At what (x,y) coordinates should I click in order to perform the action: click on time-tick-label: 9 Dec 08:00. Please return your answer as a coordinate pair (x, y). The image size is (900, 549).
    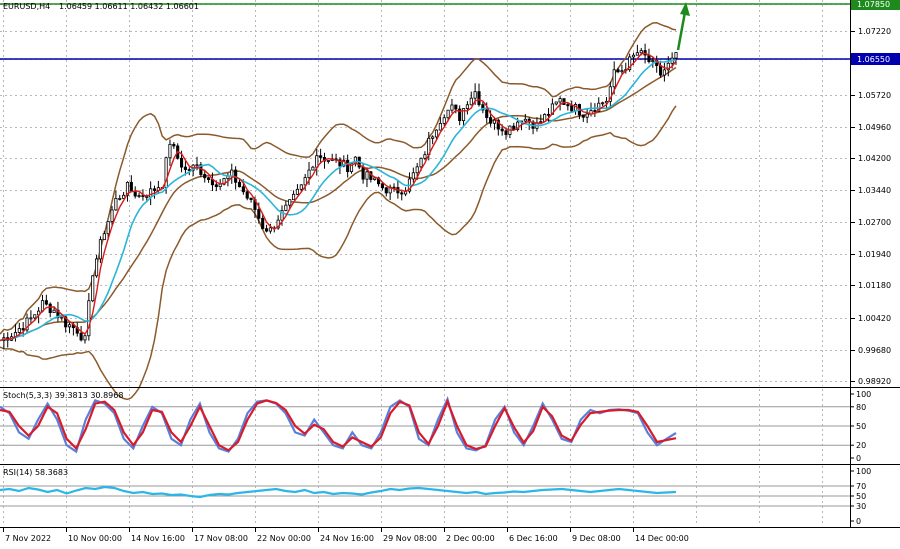
    Looking at the image, I should click on (596, 538).